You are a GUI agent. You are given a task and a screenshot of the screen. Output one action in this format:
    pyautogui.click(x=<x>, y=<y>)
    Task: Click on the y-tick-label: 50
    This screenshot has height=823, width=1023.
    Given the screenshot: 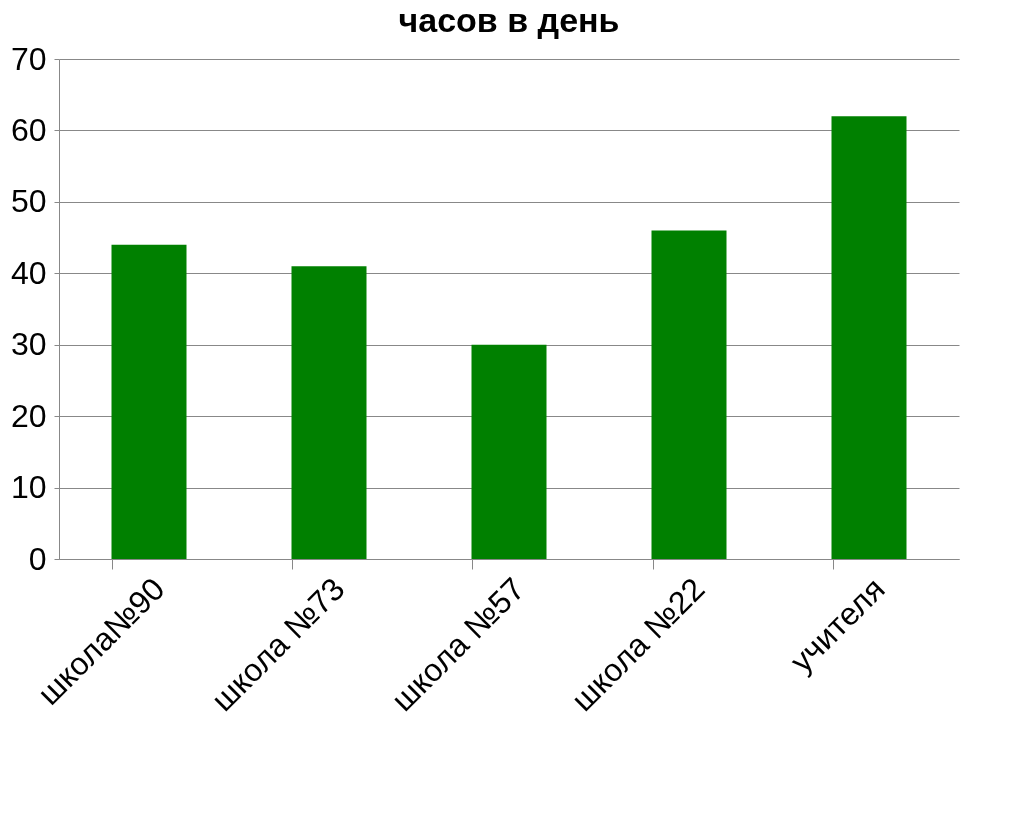 What is the action you would take?
    pyautogui.click(x=28, y=201)
    